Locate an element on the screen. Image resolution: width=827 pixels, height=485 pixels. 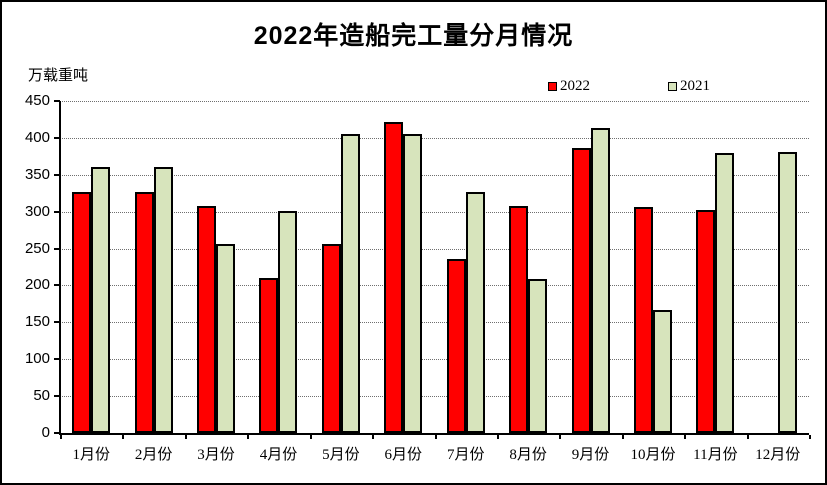
x-axis-label: 9月份 is located at coordinates (590, 455).